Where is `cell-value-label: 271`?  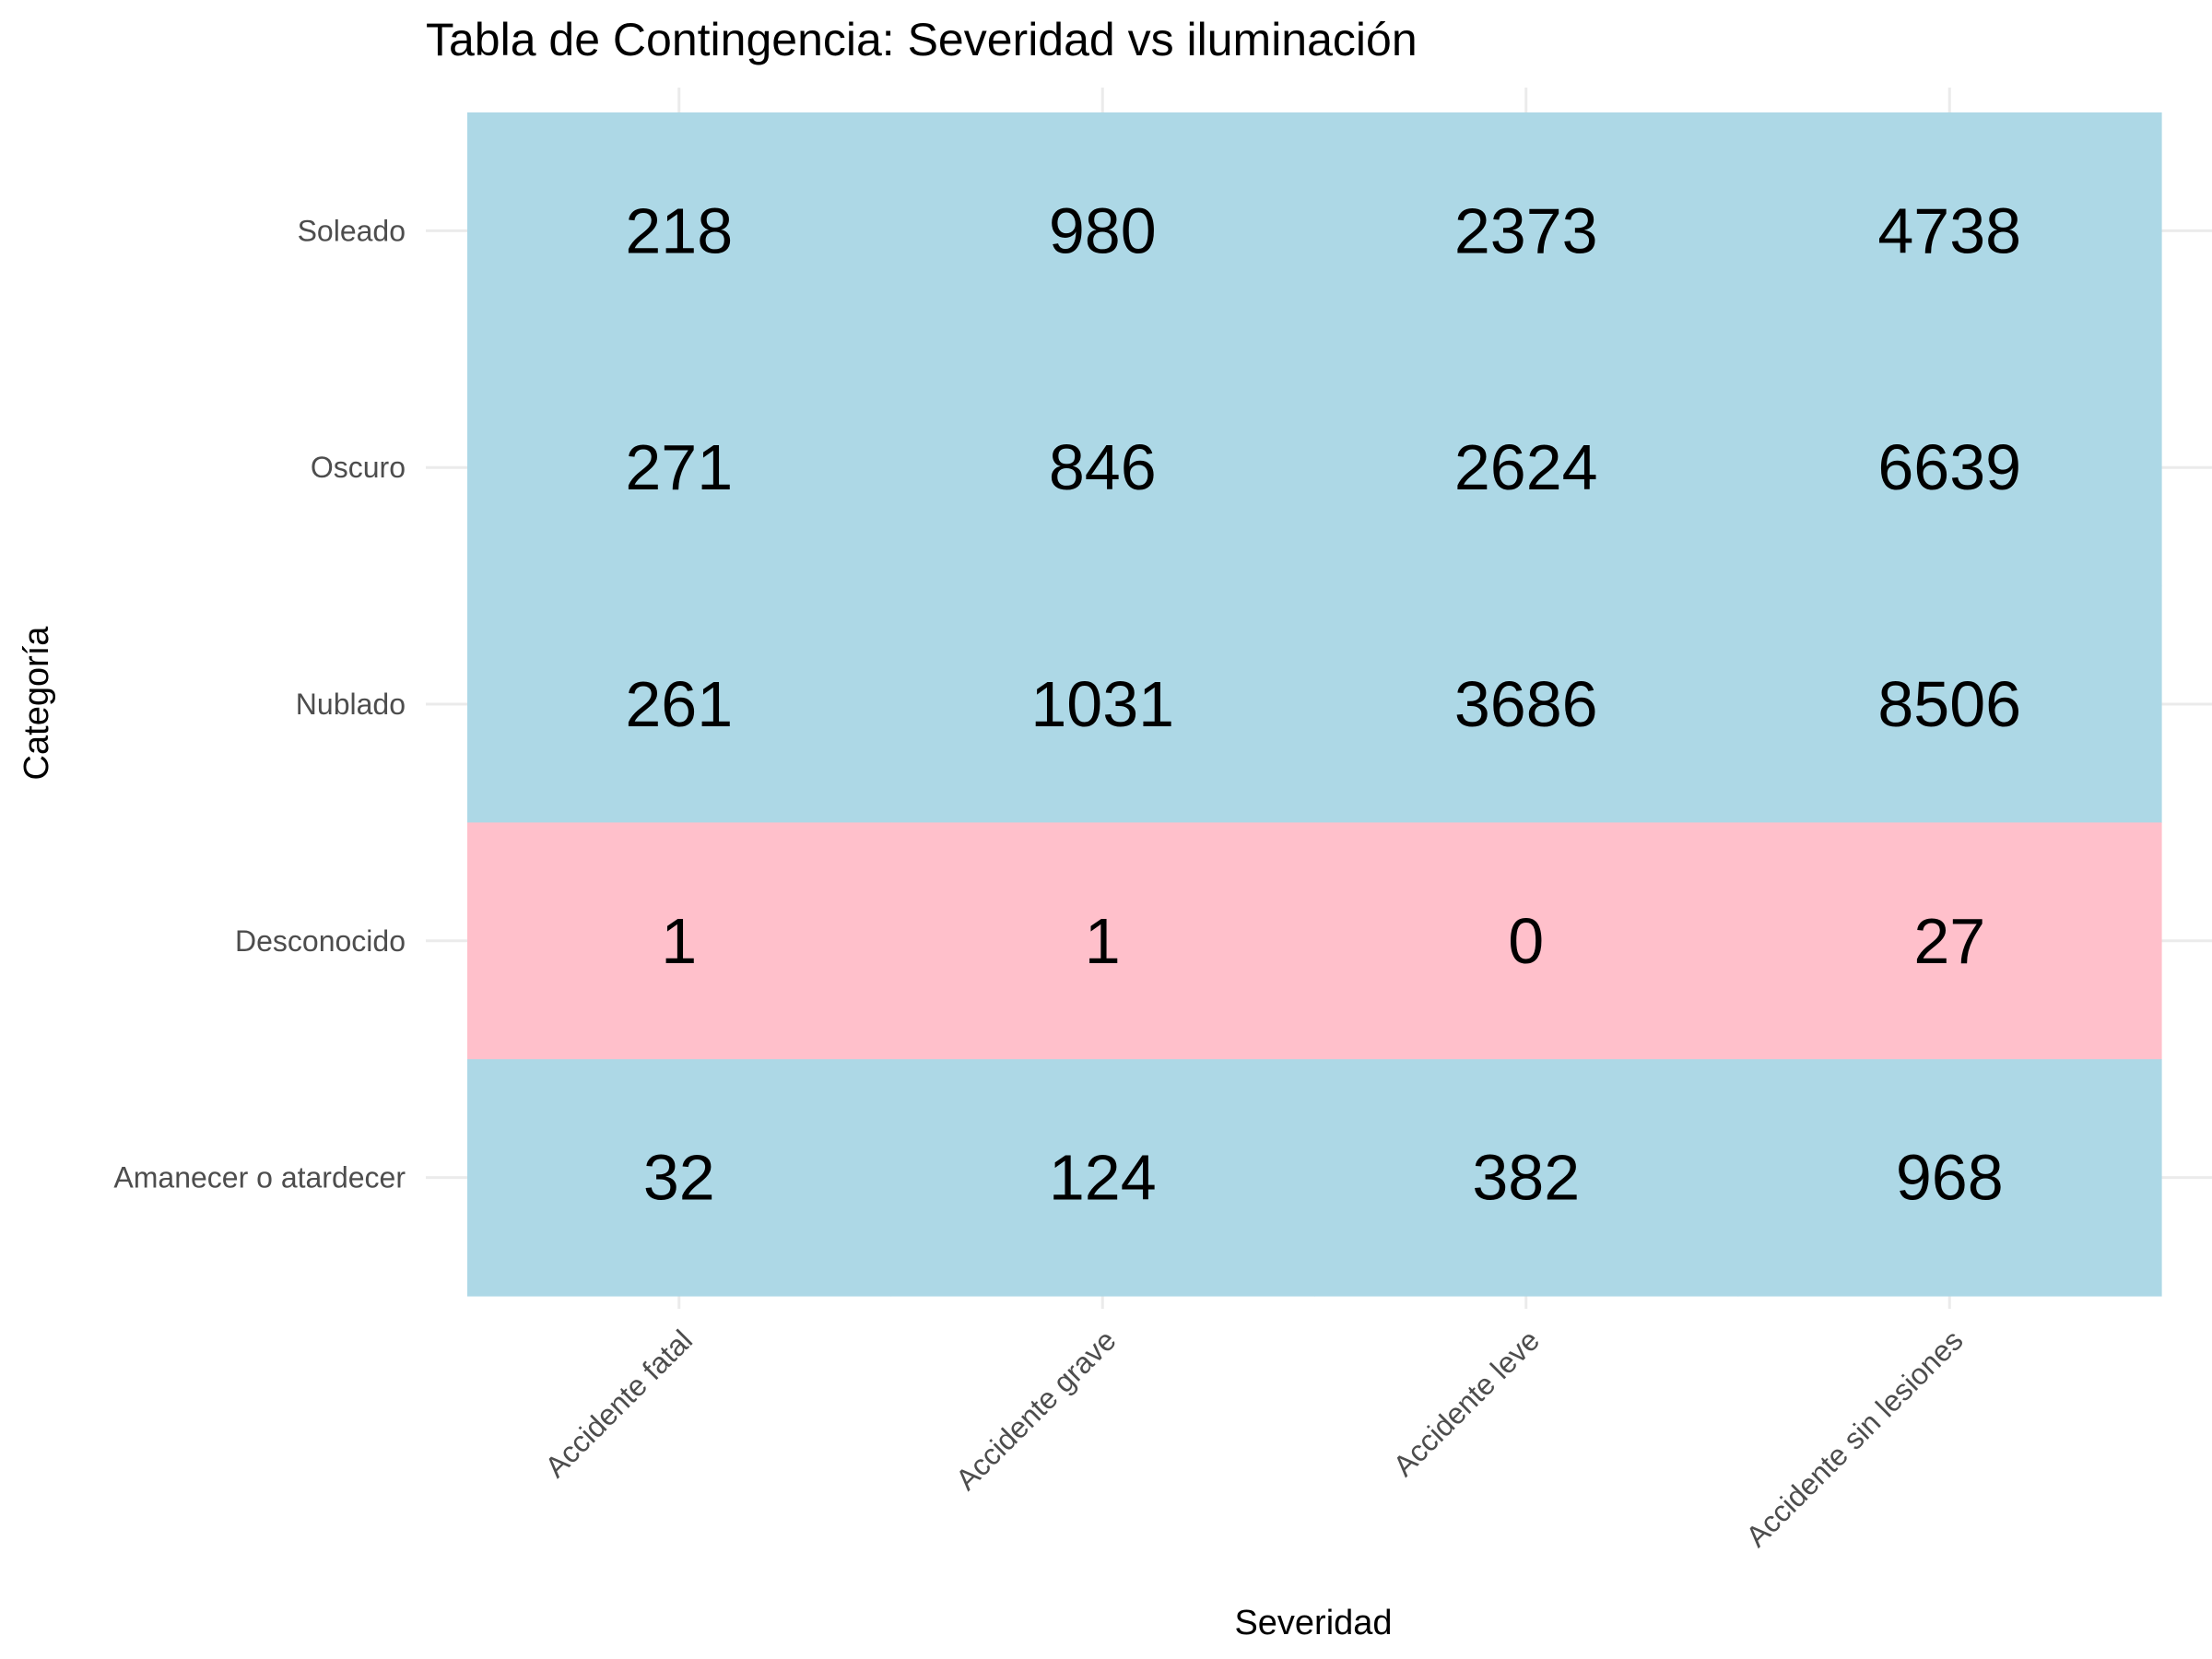 cell-value-label: 271 is located at coordinates (679, 467).